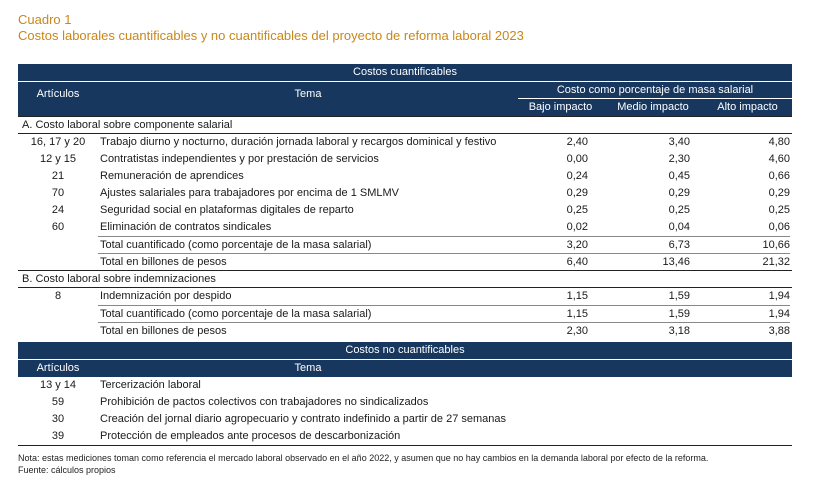 The height and width of the screenshot is (490, 820). What do you see at coordinates (560, 107) in the screenshot?
I see `col-bajo: Bajo impacto` at bounding box center [560, 107].